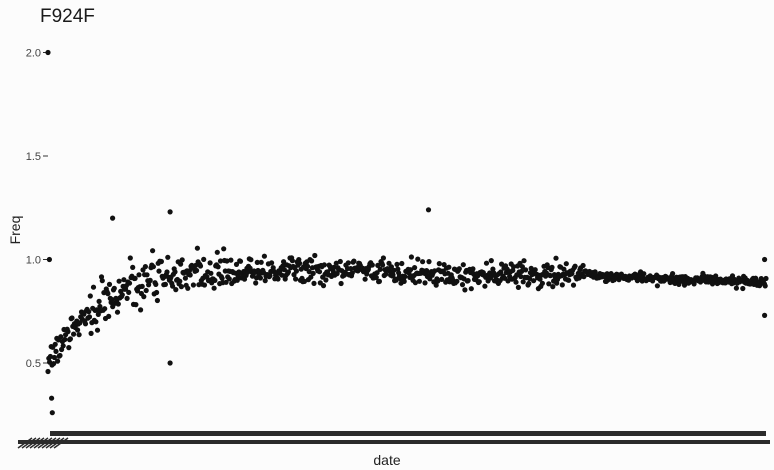  What do you see at coordinates (408, 433) in the screenshot?
I see `x-axis-line` at bounding box center [408, 433].